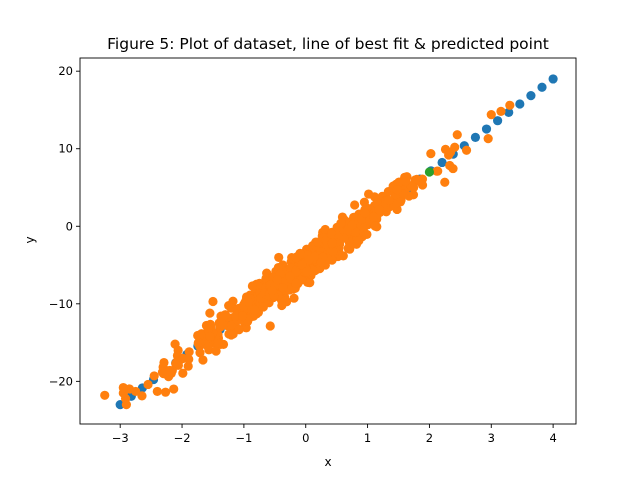 This screenshot has width=640, height=482. Describe the element at coordinates (429, 438) in the screenshot. I see `x-tick-label: 2` at that location.